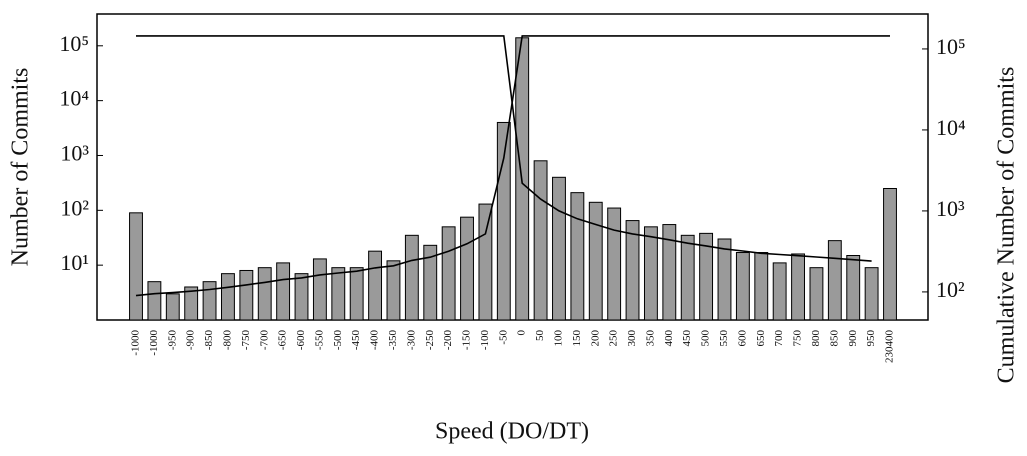 This screenshot has height=456, width=1027. Describe the element at coordinates (632, 338) in the screenshot. I see `x-tick-label: 300` at that location.